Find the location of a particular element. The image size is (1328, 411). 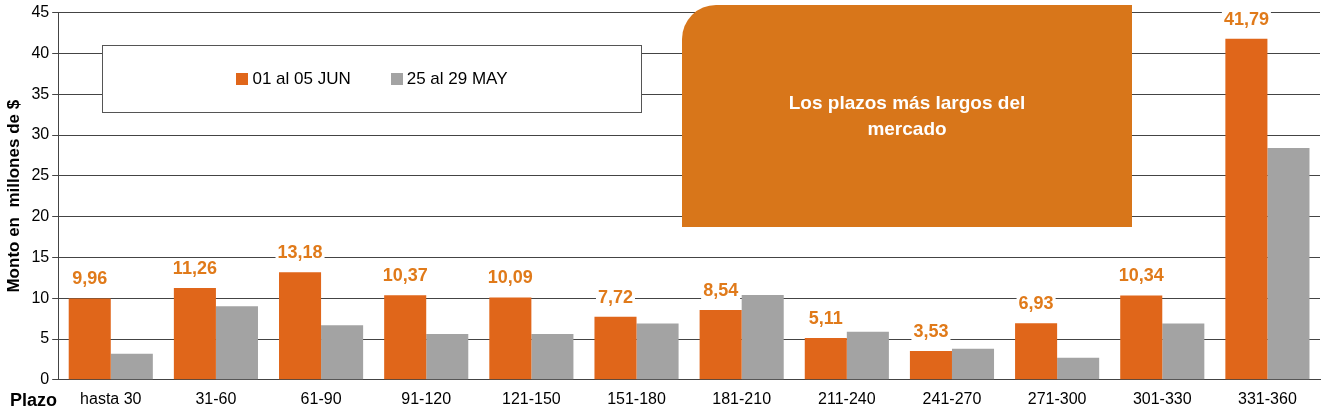

x-tick-label: 241-270 is located at coordinates (952, 398).